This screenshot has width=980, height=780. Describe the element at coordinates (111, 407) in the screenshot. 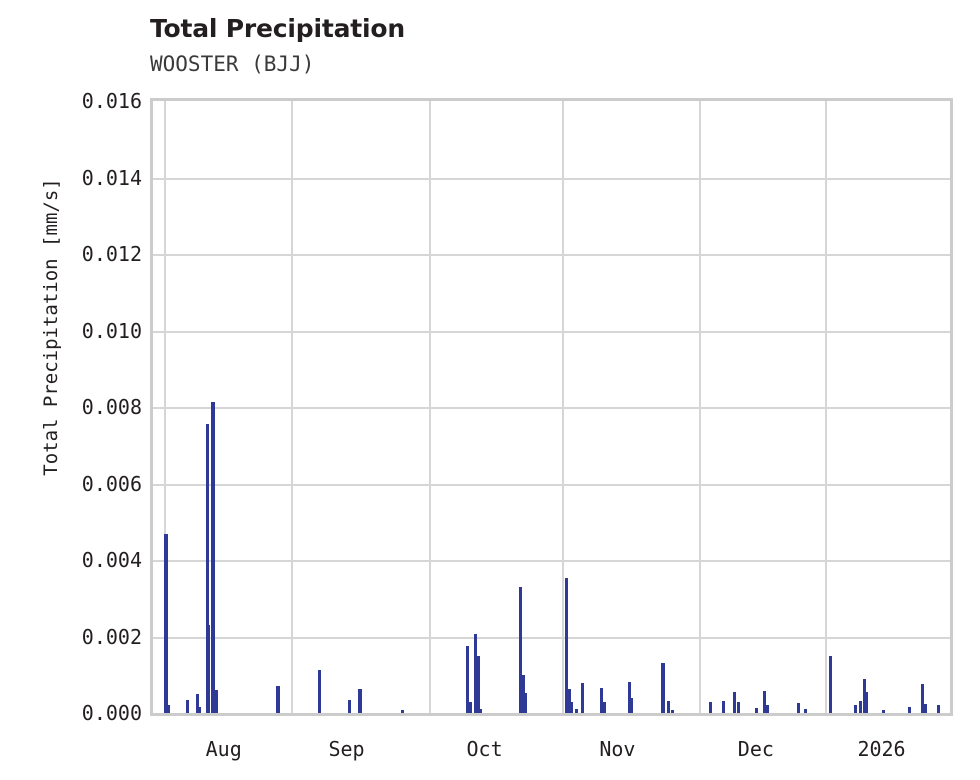

I see `y-tick-label-text: 0.008` at that location.